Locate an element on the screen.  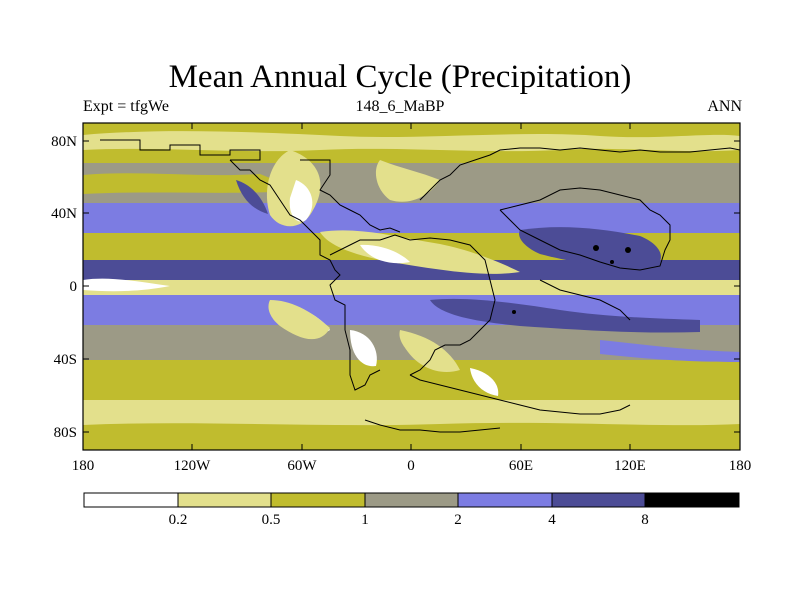
lon-tick-60e: 60E is located at coordinates (521, 466).